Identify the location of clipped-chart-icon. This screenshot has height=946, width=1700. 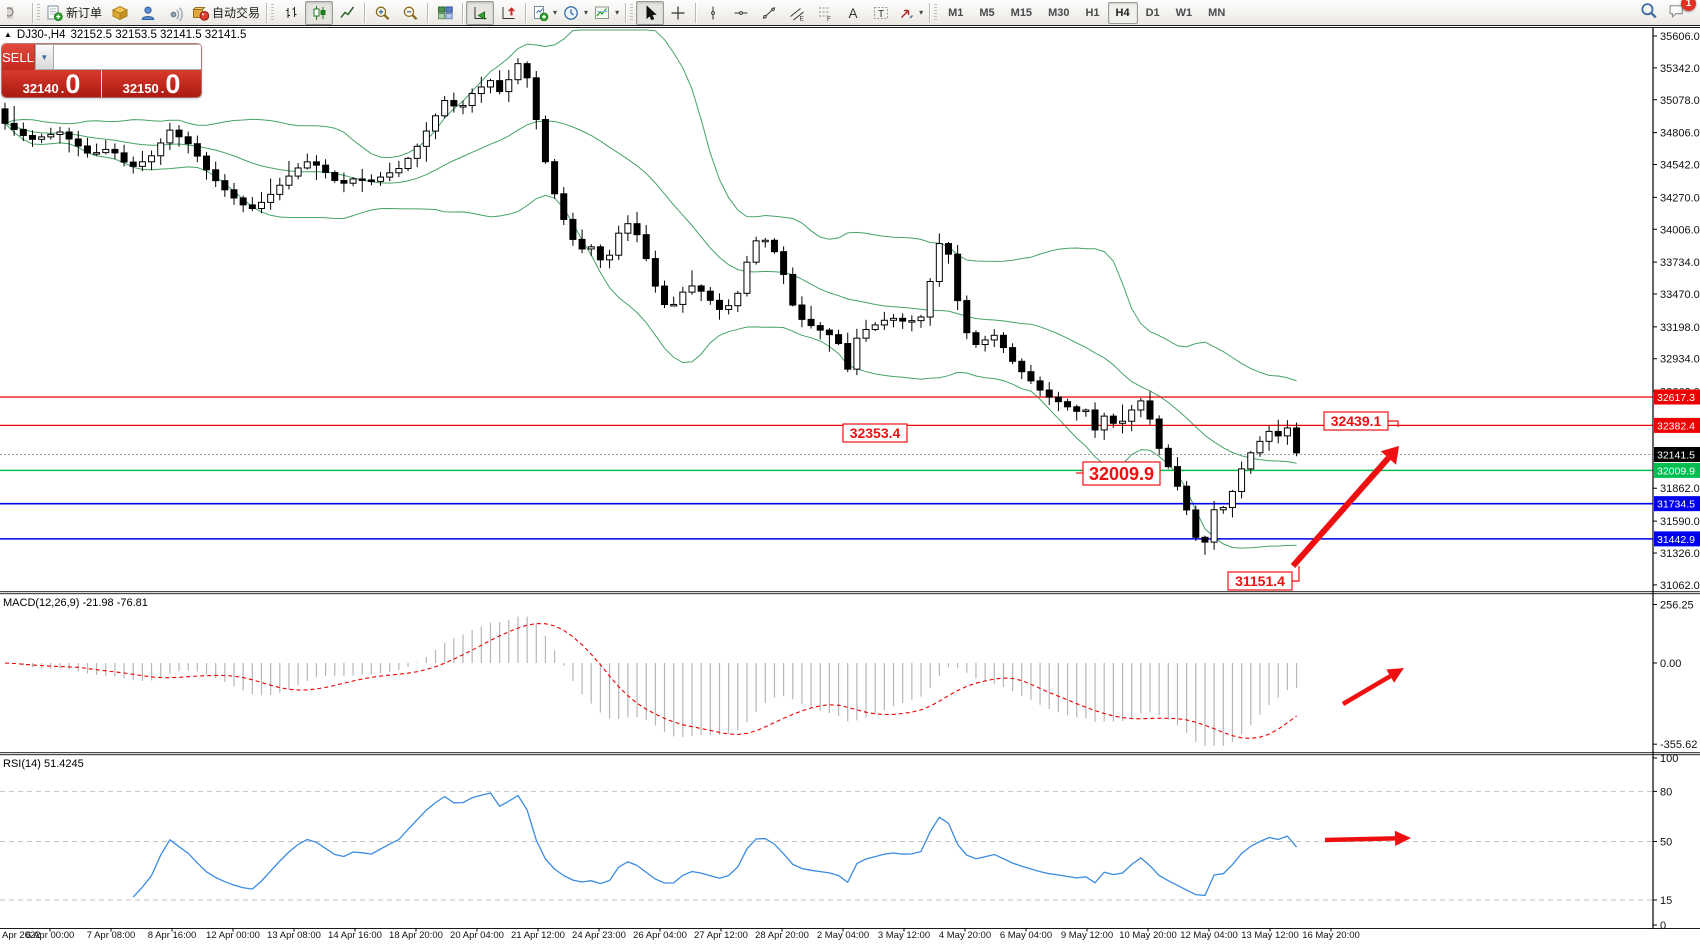
(10, 12).